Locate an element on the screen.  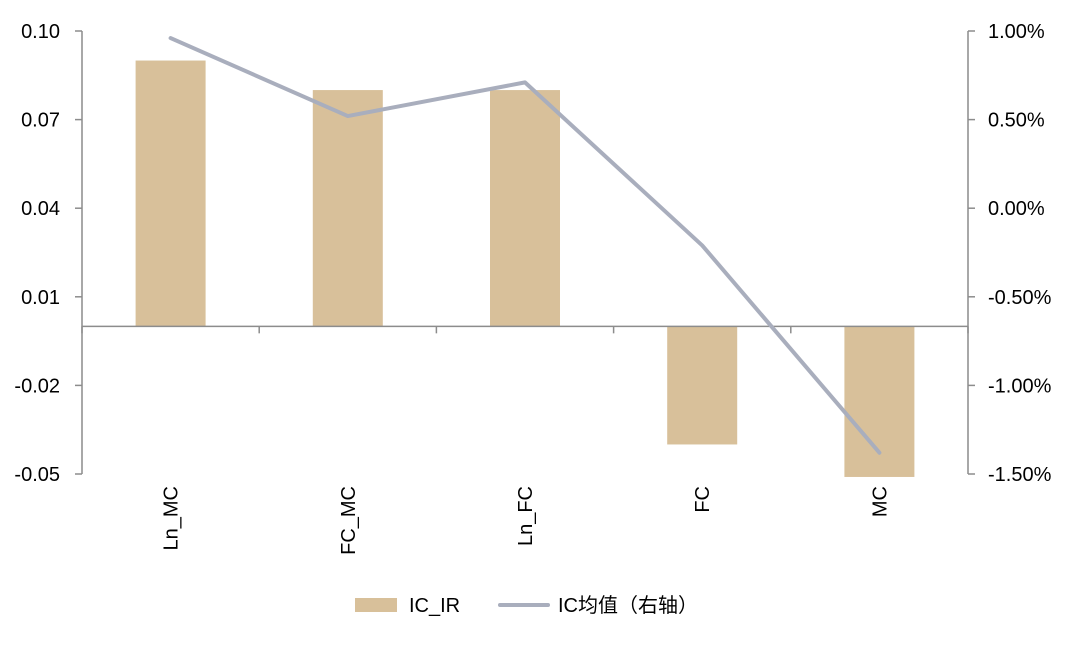
right-tick-label: -1.00% is located at coordinates (1020, 386).